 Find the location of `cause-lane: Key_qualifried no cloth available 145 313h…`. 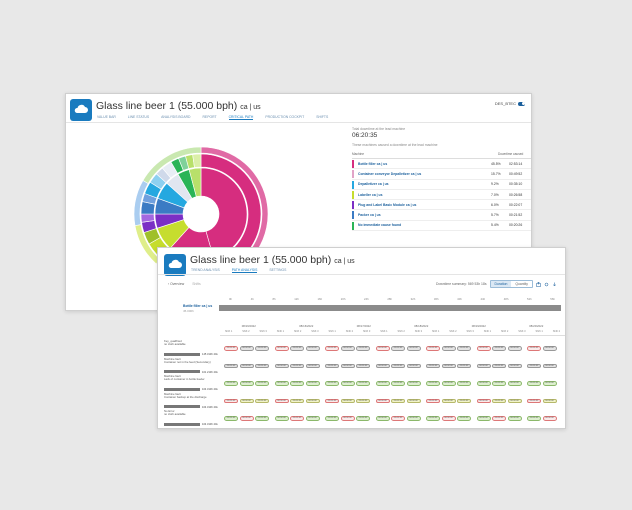

cause-lane: Key_qualifried no cloth available 145 313h… is located at coordinates (192, 349).